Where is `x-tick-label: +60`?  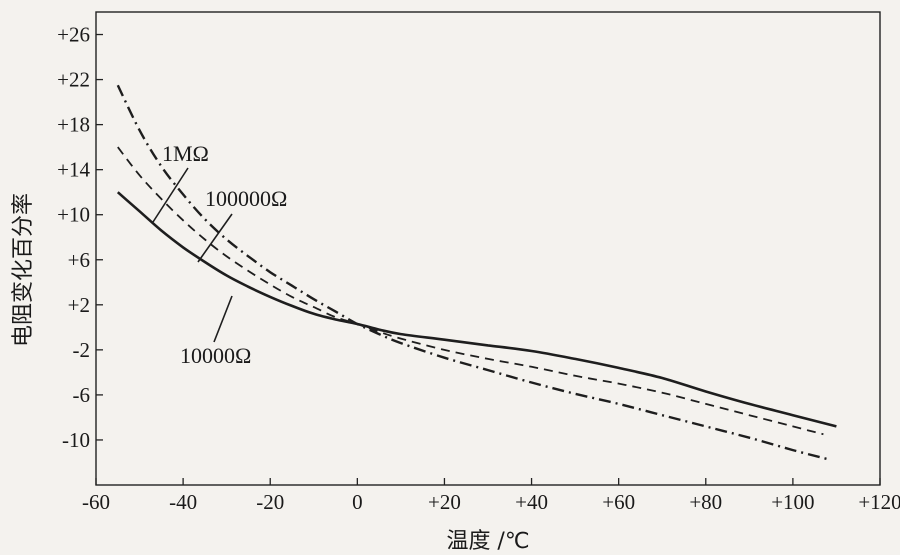
x-tick-label: +60 is located at coordinates (618, 502).